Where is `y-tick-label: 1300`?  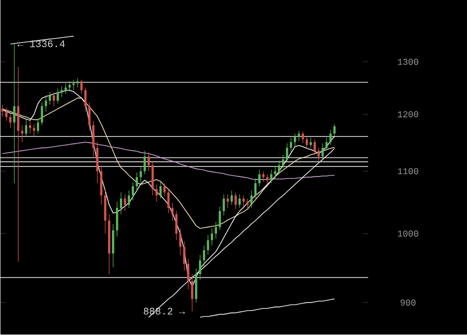
y-tick-label: 1300 is located at coordinates (408, 62).